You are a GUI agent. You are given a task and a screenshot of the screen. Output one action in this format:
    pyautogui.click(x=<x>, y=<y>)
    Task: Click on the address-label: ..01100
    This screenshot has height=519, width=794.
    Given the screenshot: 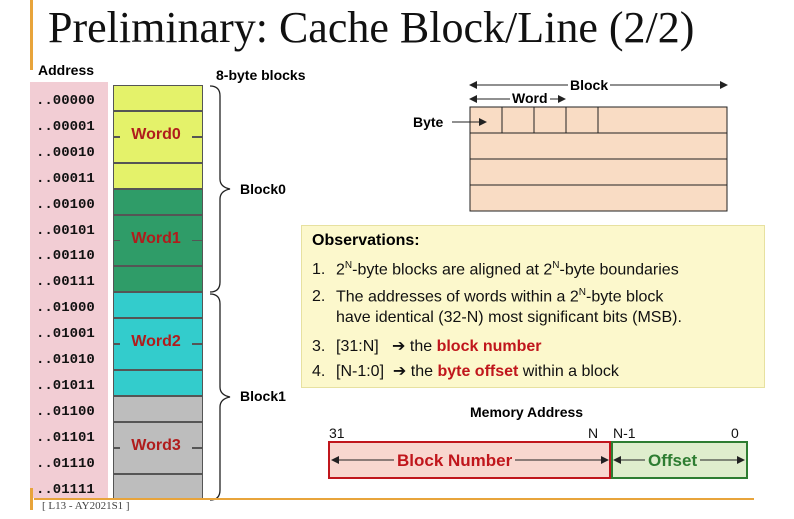 What is the action you would take?
    pyautogui.click(x=65, y=411)
    